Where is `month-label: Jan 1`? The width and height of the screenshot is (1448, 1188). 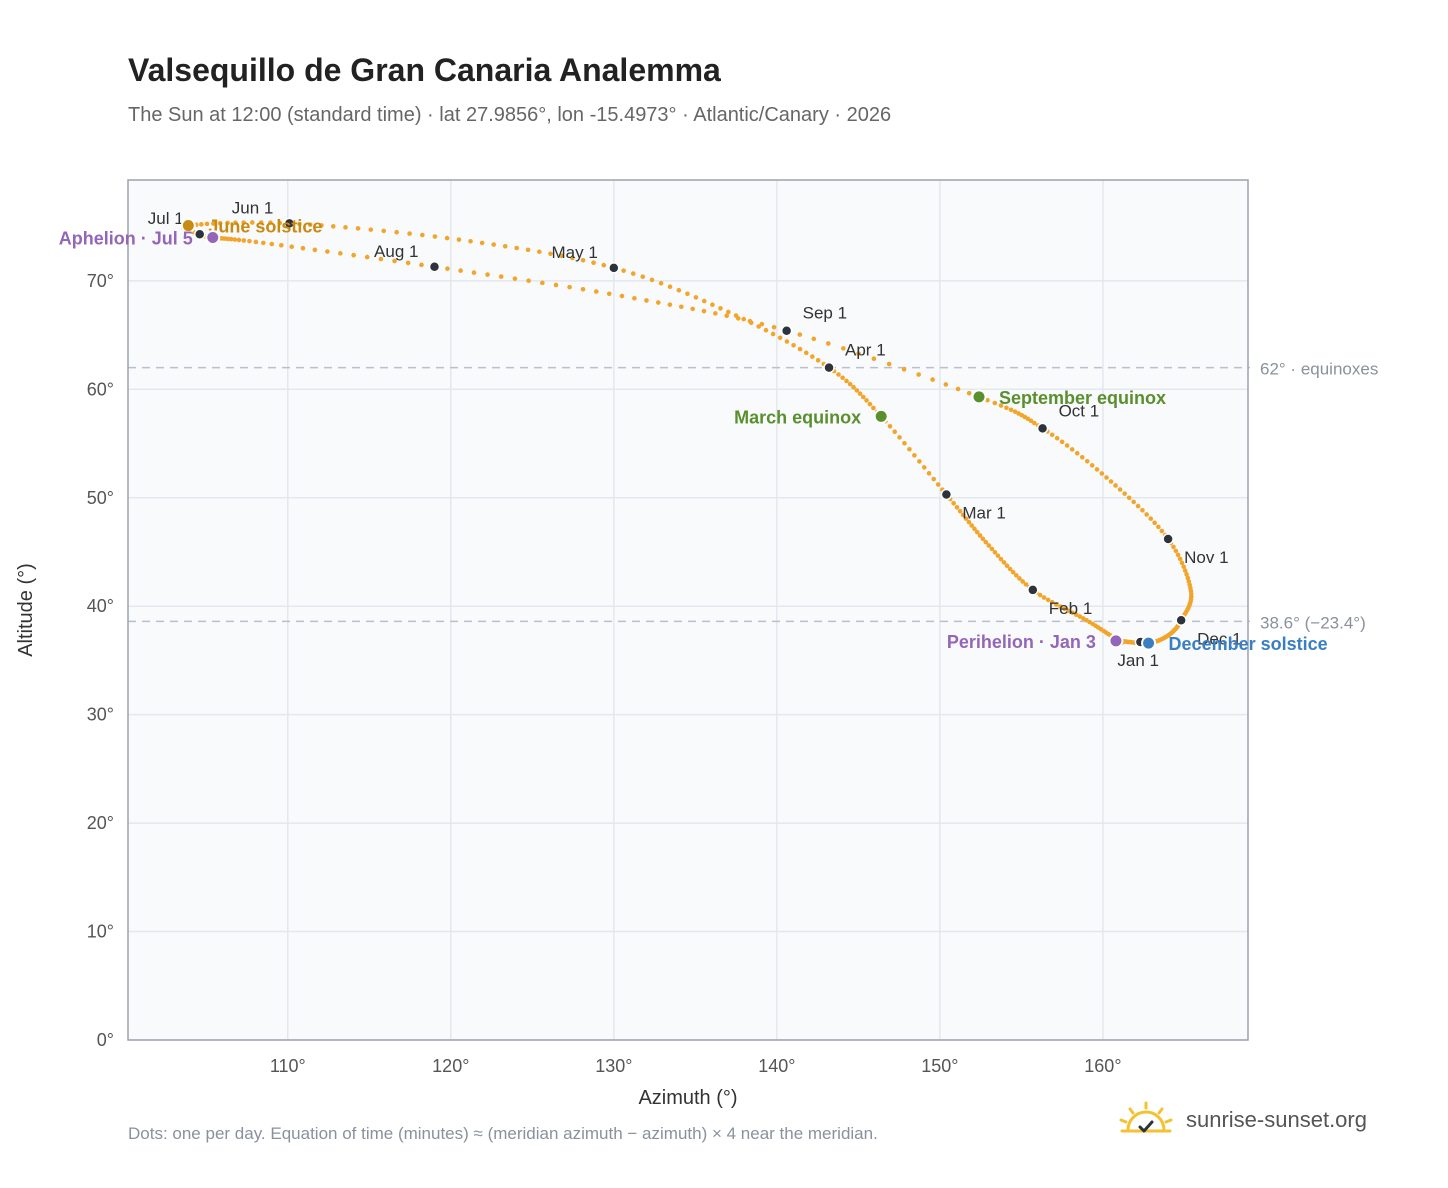 month-label: Jan 1 is located at coordinates (1138, 660).